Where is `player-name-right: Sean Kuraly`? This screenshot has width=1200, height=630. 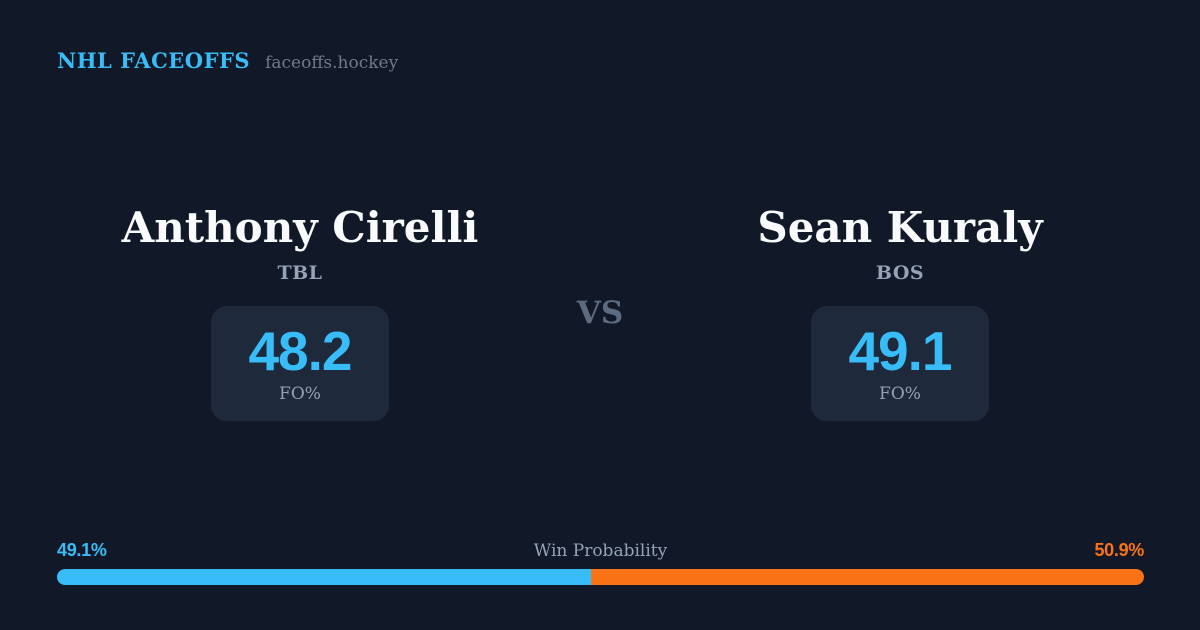
player-name-right: Sean Kuraly is located at coordinates (900, 227).